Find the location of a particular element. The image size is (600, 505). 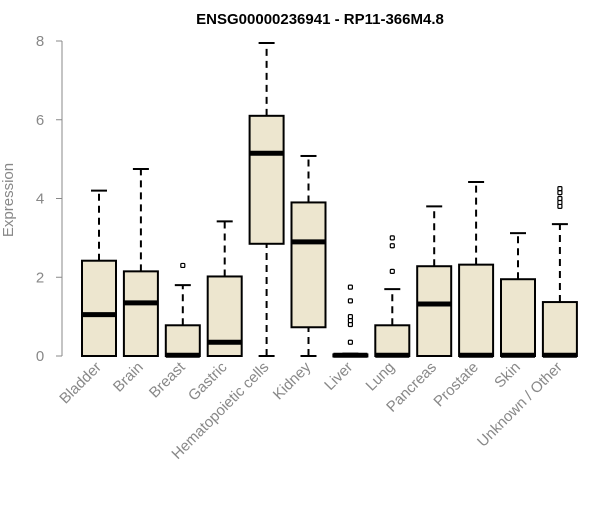

x-tick-label: Liver is located at coordinates (338, 376).